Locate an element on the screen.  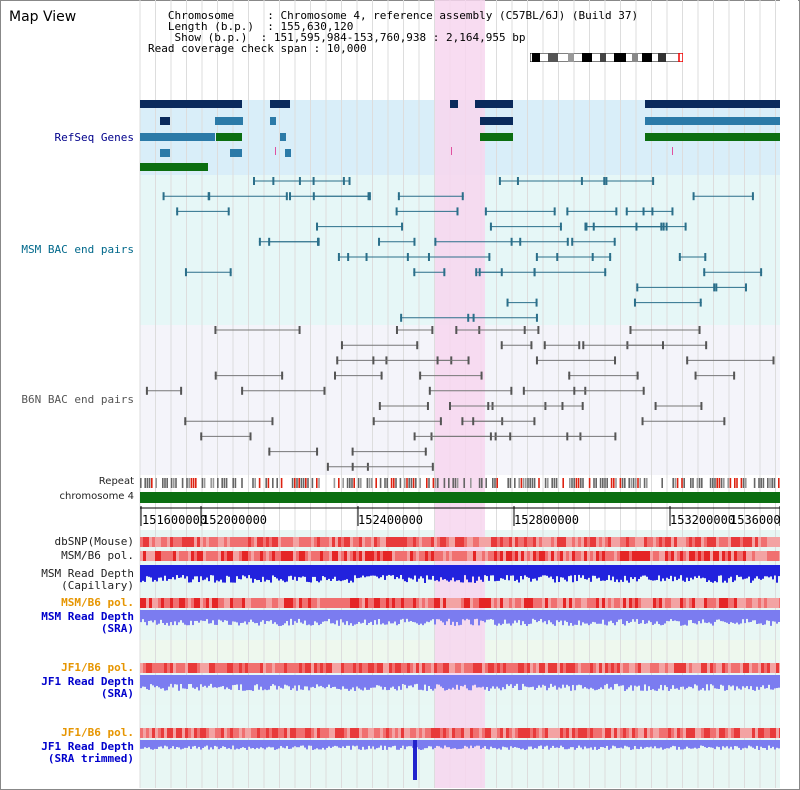
track-label-b6n-bac: B6N BAC end pairs is located at coordinates (77, 399).